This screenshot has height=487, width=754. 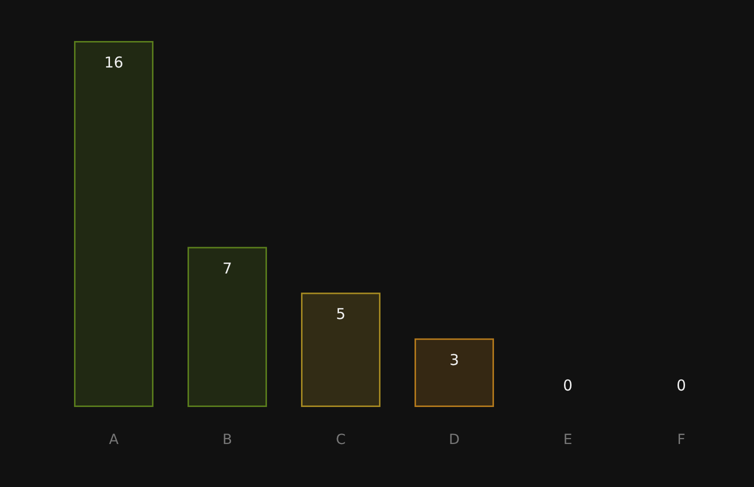 What do you see at coordinates (681, 440) in the screenshot?
I see `x-tick-label: F` at bounding box center [681, 440].